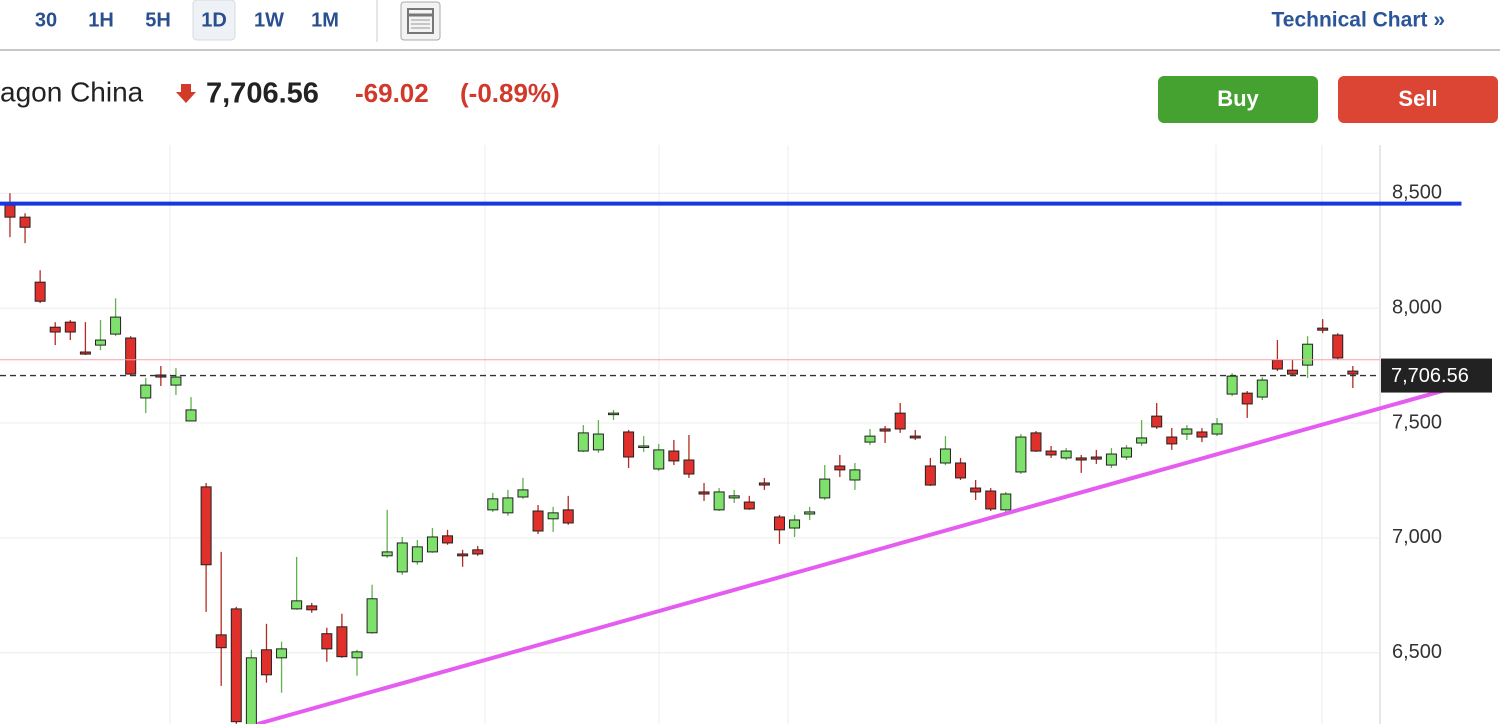 Image resolution: width=1500 pixels, height=724 pixels. I want to click on y-tick-label: 8,500, so click(1417, 193).